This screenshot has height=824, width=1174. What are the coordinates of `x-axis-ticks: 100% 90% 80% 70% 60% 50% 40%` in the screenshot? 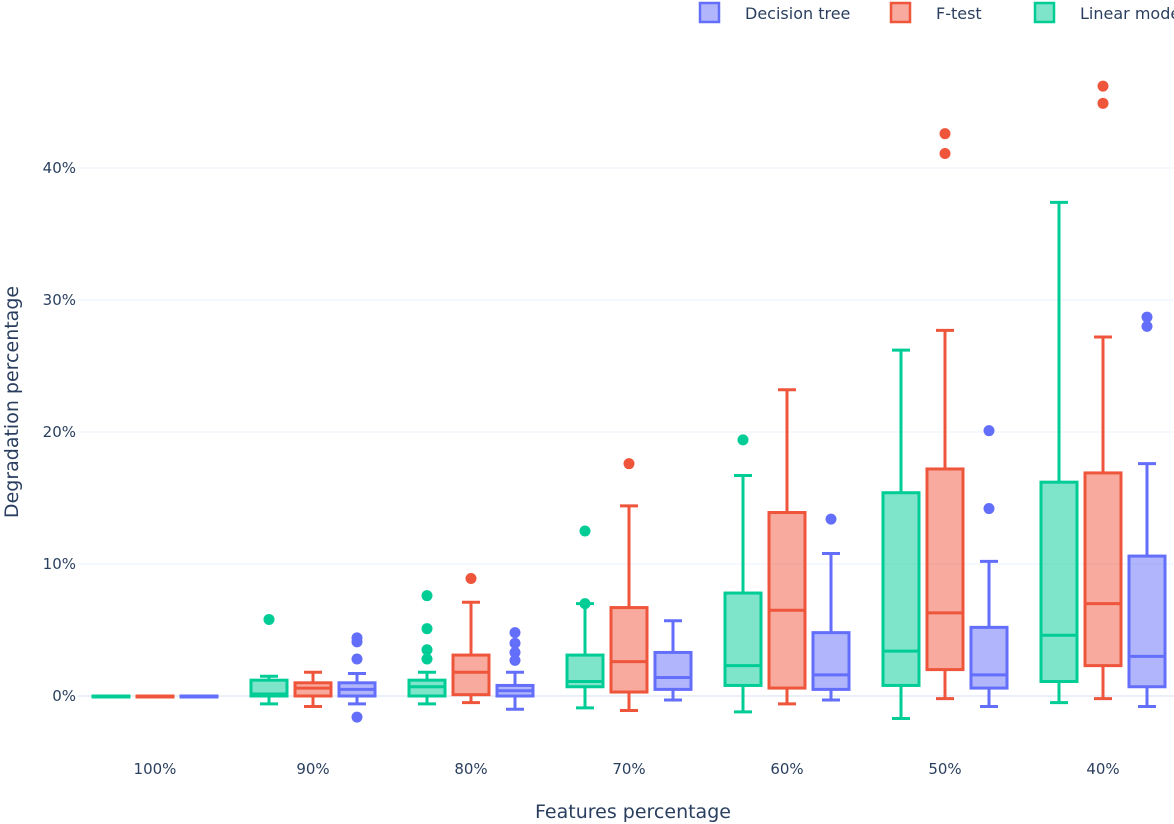 It's located at (627, 769).